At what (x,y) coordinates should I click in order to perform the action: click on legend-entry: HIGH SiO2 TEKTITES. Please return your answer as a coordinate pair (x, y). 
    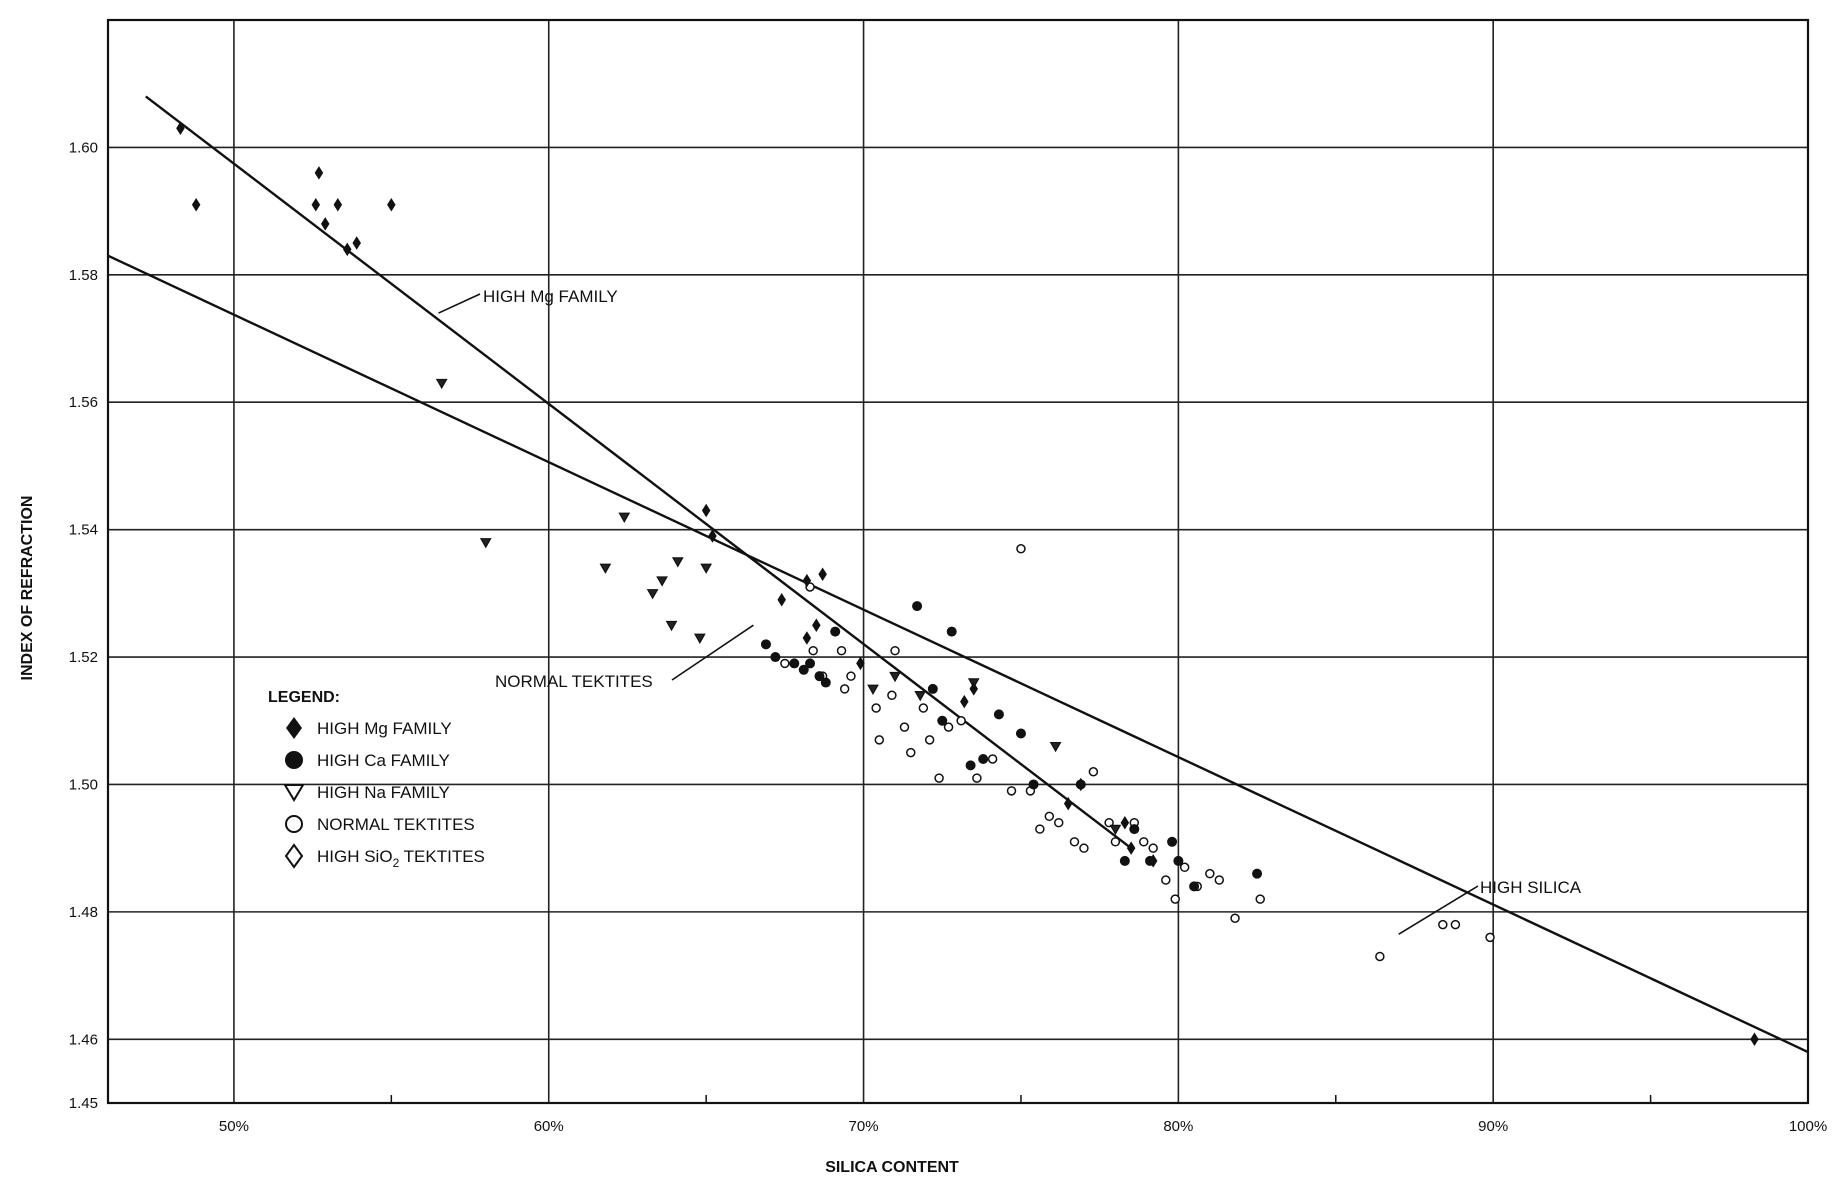
    Looking at the image, I should click on (384, 856).